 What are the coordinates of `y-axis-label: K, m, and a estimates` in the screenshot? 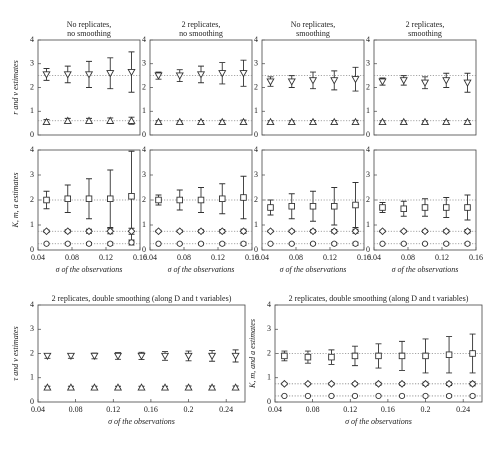 It's located at (252, 354).